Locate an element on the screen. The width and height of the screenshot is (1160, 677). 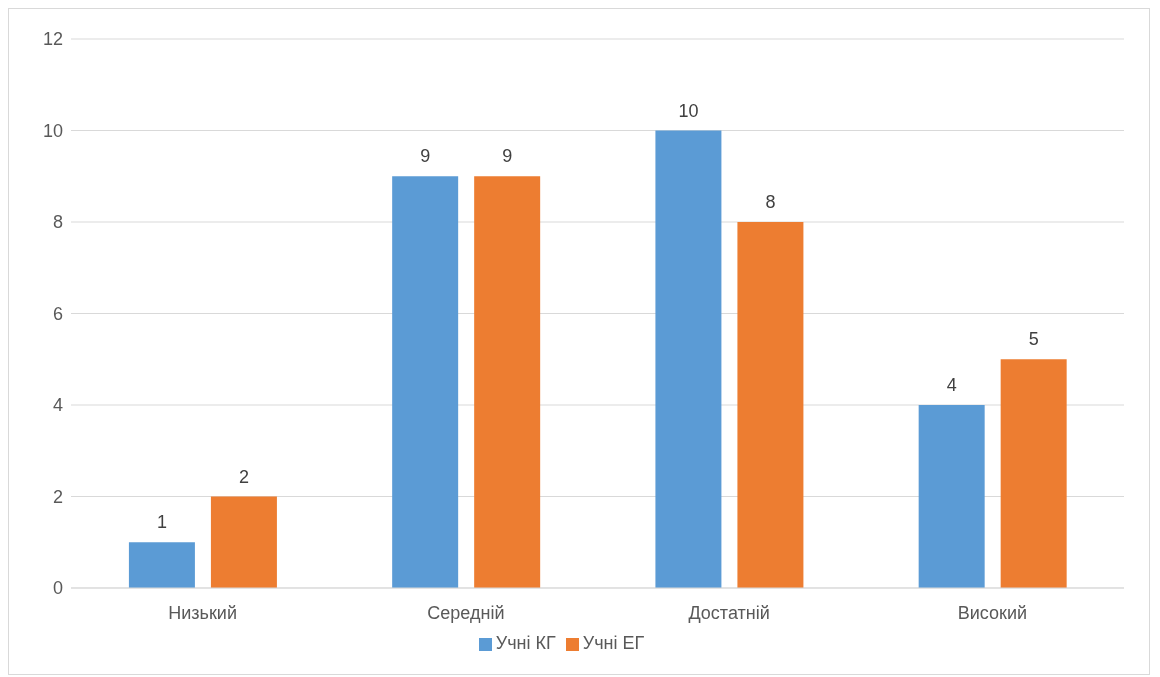
data-label: 1 is located at coordinates (161, 522).